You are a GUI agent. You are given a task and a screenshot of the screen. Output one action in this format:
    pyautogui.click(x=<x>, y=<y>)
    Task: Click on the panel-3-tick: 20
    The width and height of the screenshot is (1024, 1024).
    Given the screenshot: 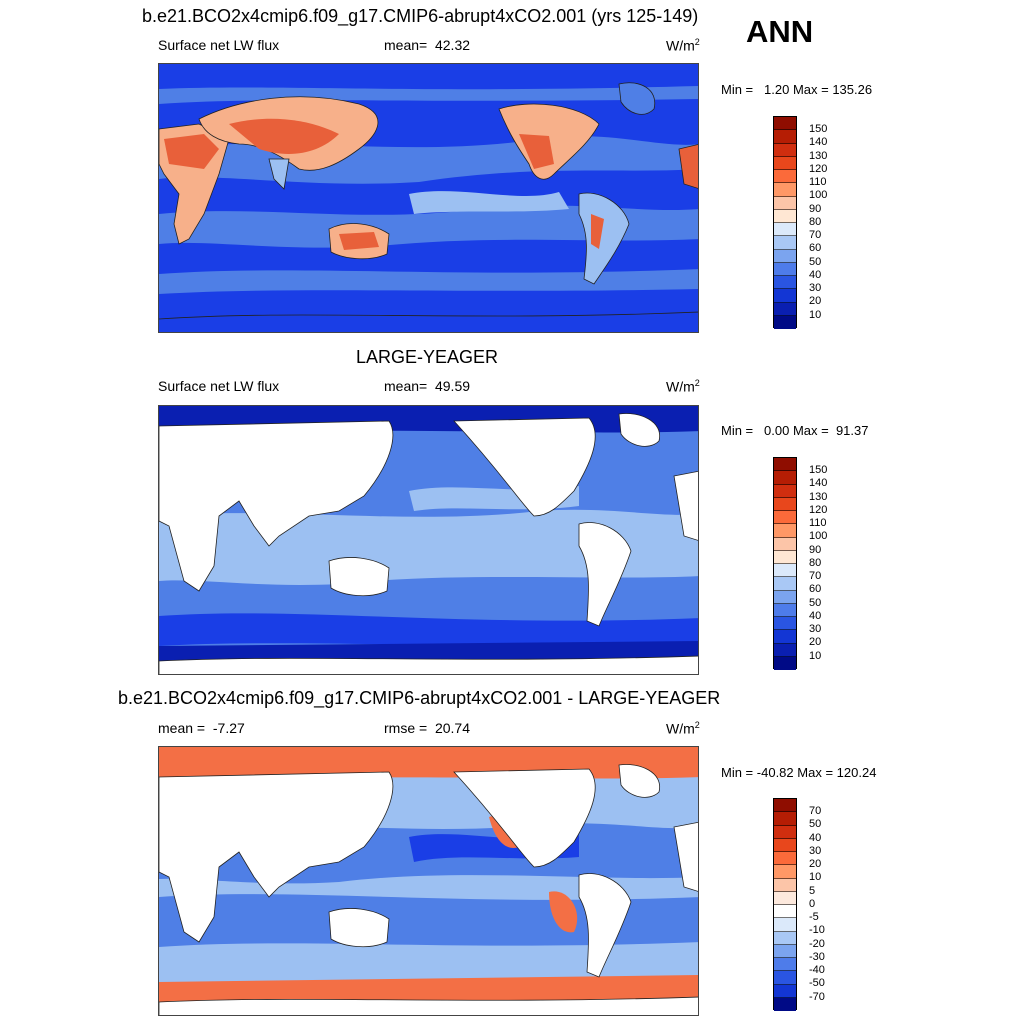 What is the action you would take?
    pyautogui.click(x=815, y=864)
    